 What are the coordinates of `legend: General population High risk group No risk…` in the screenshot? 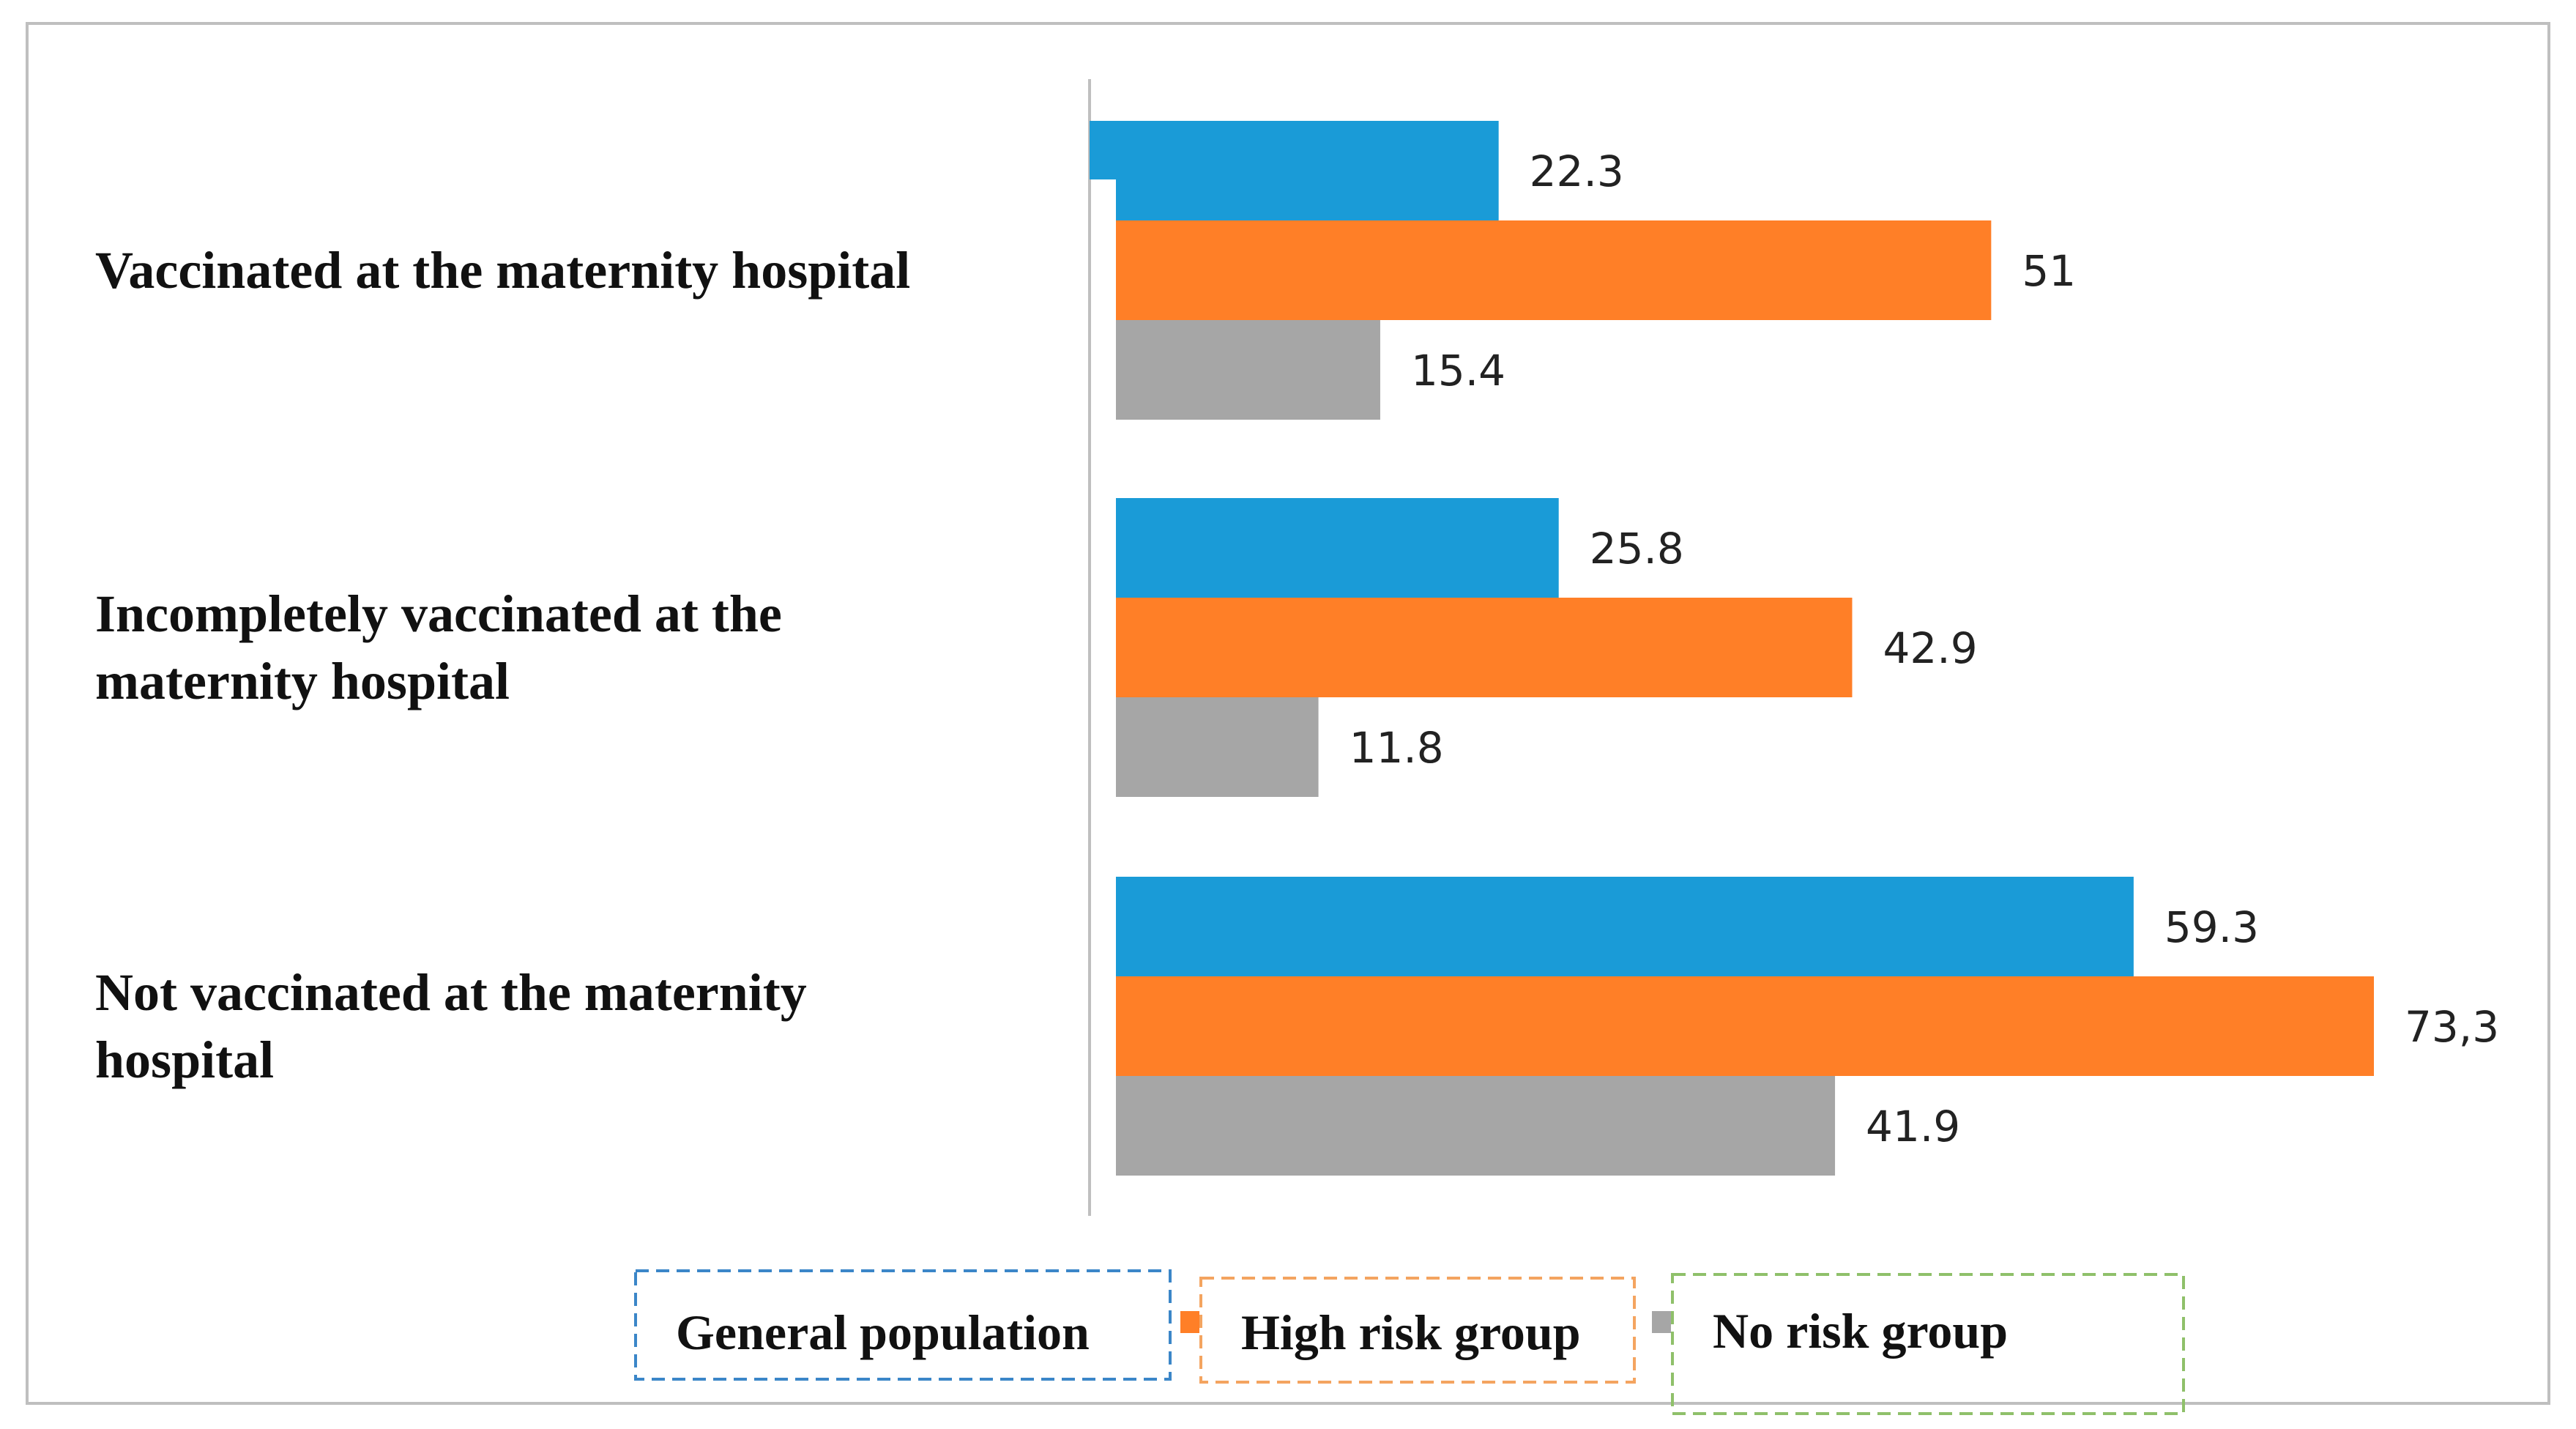 It's located at (1409, 1342).